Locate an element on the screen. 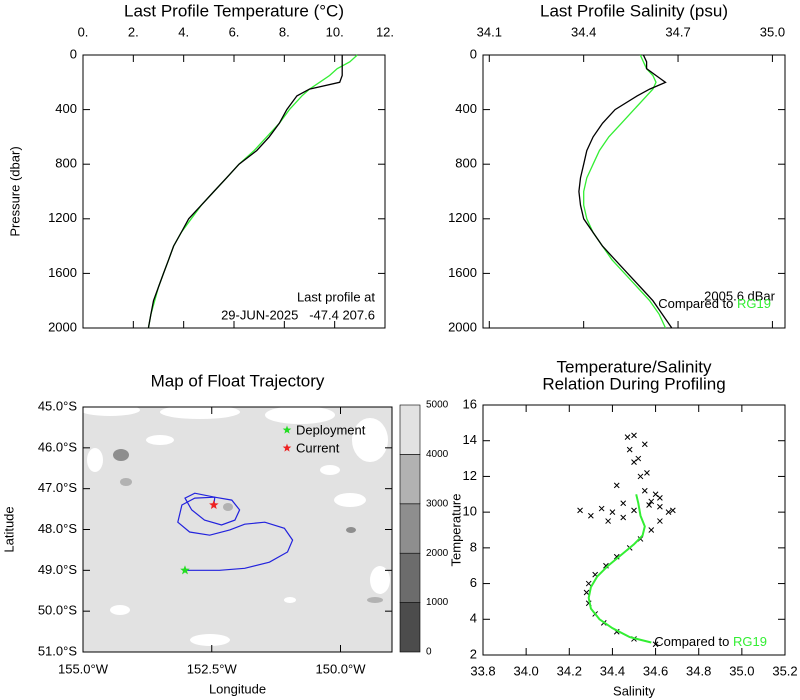 This screenshot has width=800, height=700. chart-title: Last Profile Temperature (°C) is located at coordinates (234, 10).